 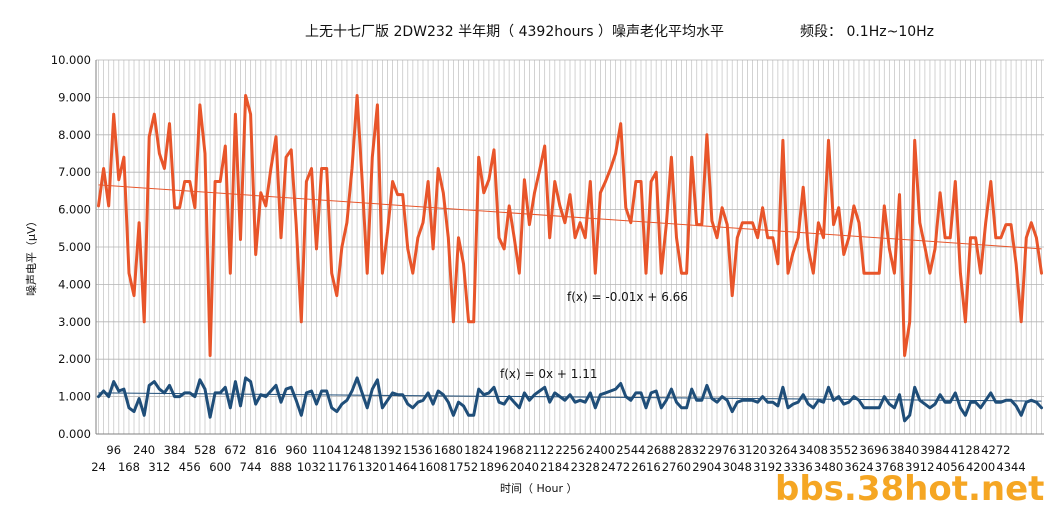 I want to click on x-tick-label: 3768, so click(x=889, y=467).